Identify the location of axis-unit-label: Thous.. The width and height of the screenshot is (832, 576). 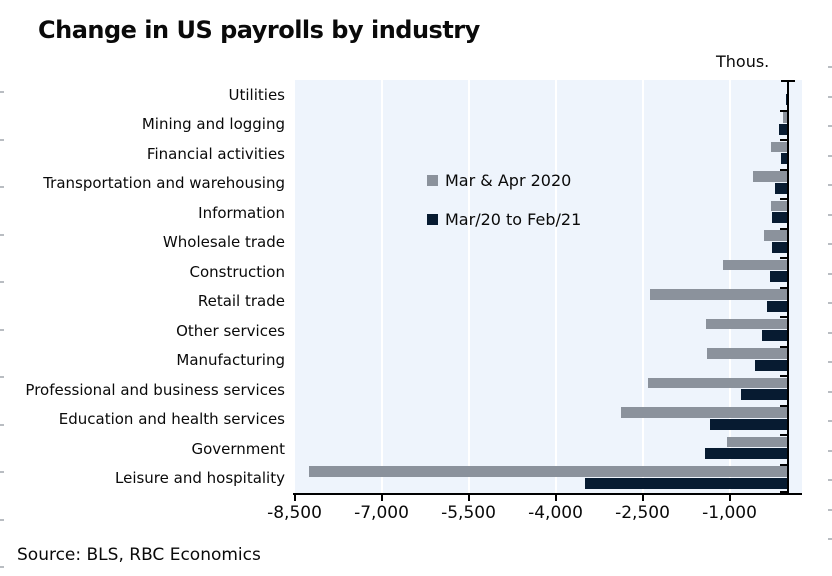
(743, 61).